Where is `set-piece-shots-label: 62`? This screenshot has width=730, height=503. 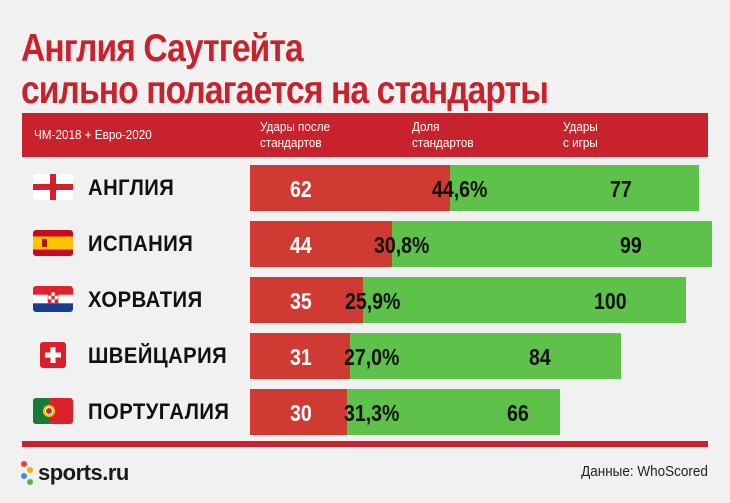
set-piece-shots-label: 62 is located at coordinates (301, 189).